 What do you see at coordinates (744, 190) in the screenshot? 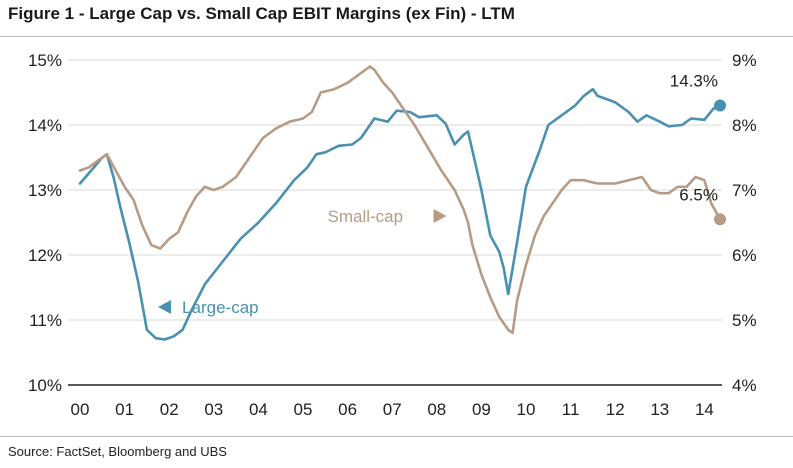
I see `y-right-tick-label: 7%` at bounding box center [744, 190].